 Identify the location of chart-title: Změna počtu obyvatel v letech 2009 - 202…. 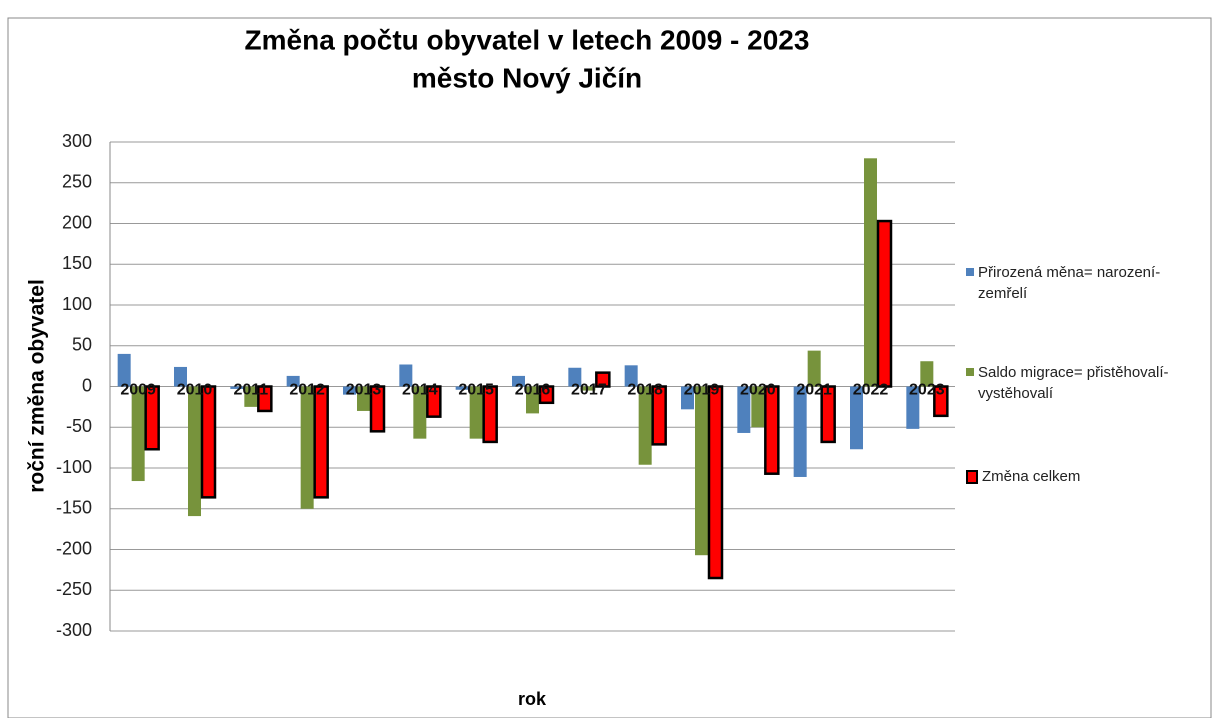
(527, 39).